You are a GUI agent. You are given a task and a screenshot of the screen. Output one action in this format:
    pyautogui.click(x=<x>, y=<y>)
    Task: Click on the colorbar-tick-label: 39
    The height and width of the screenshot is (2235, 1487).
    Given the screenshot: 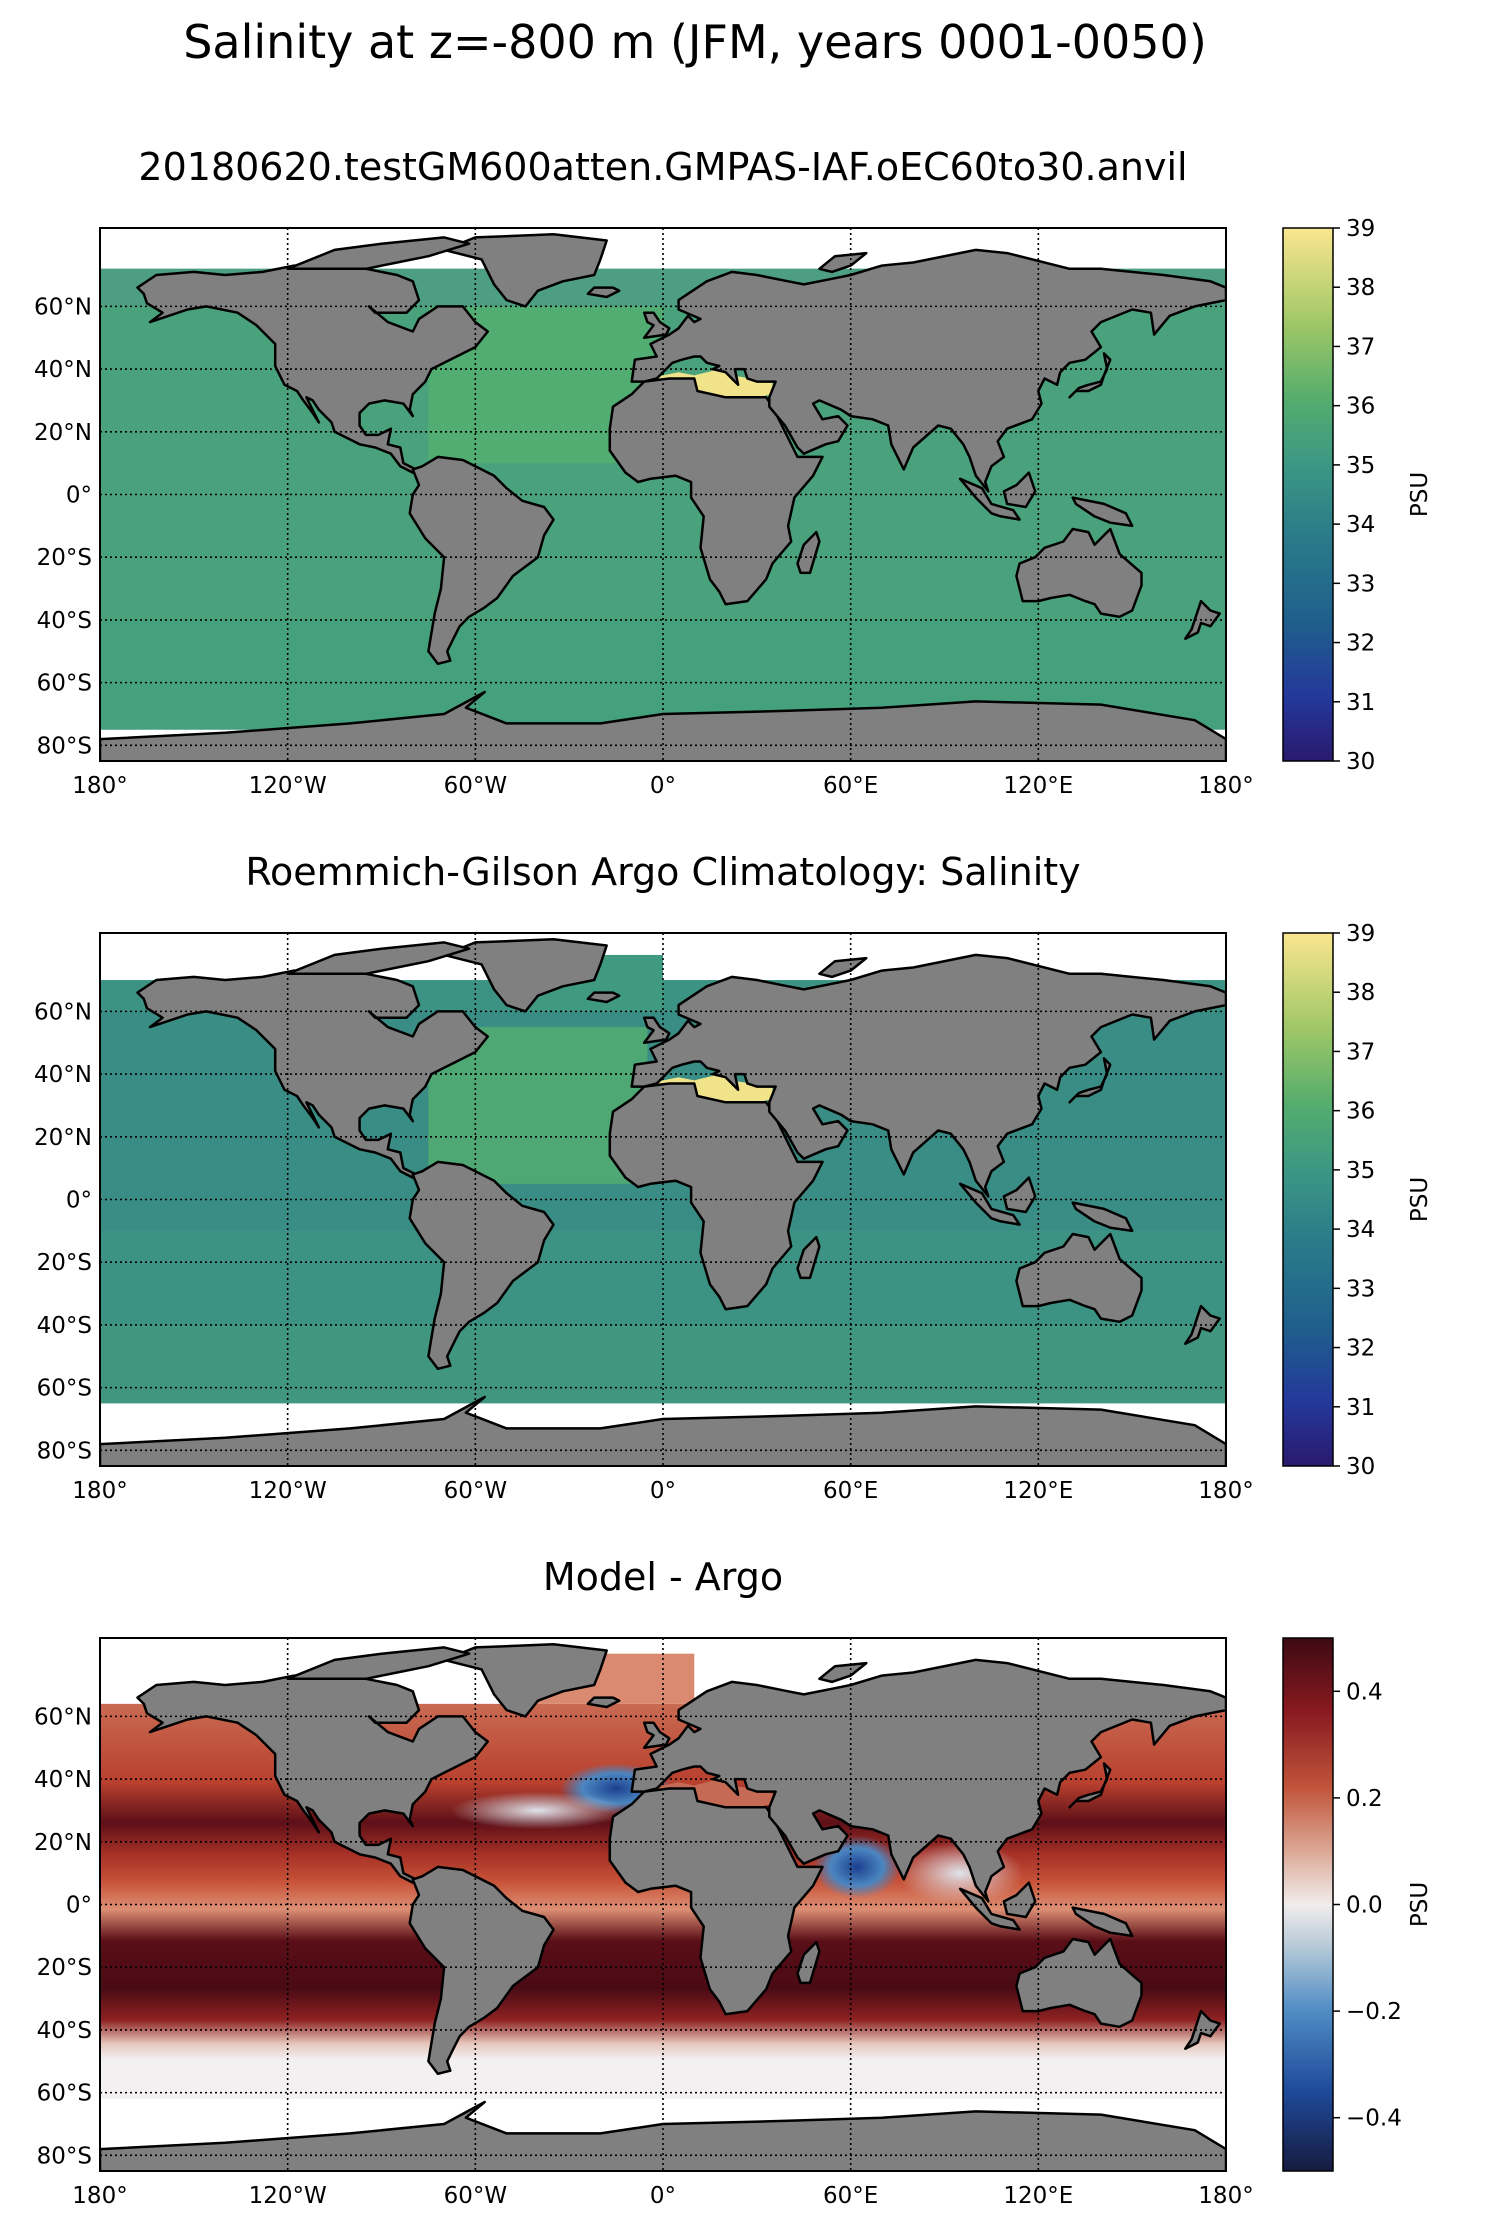 What is the action you would take?
    pyautogui.click(x=1360, y=934)
    